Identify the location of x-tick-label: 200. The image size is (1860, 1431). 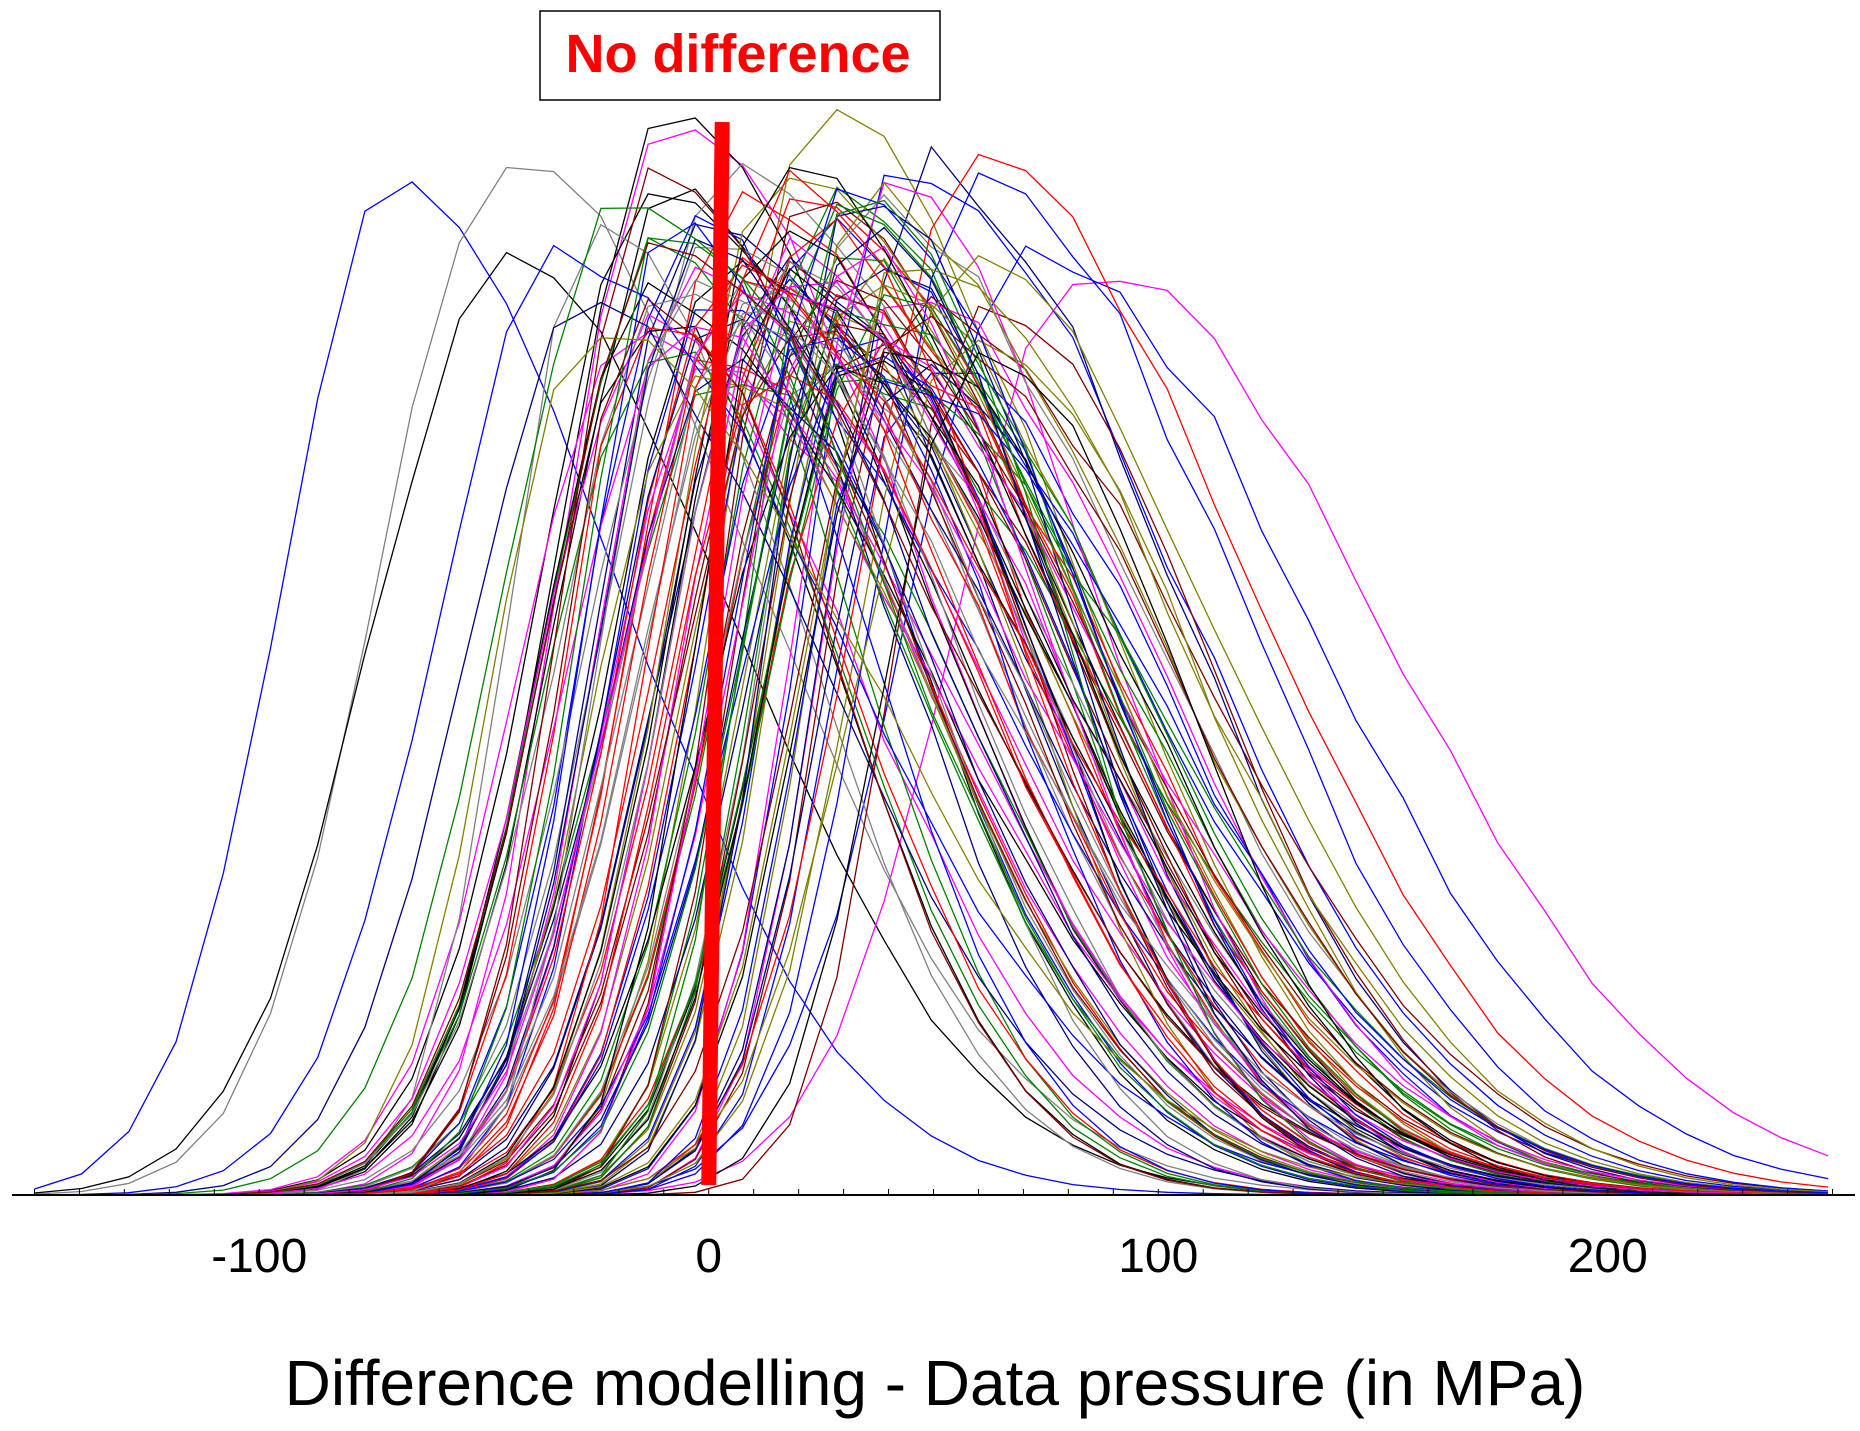
(1608, 1256).